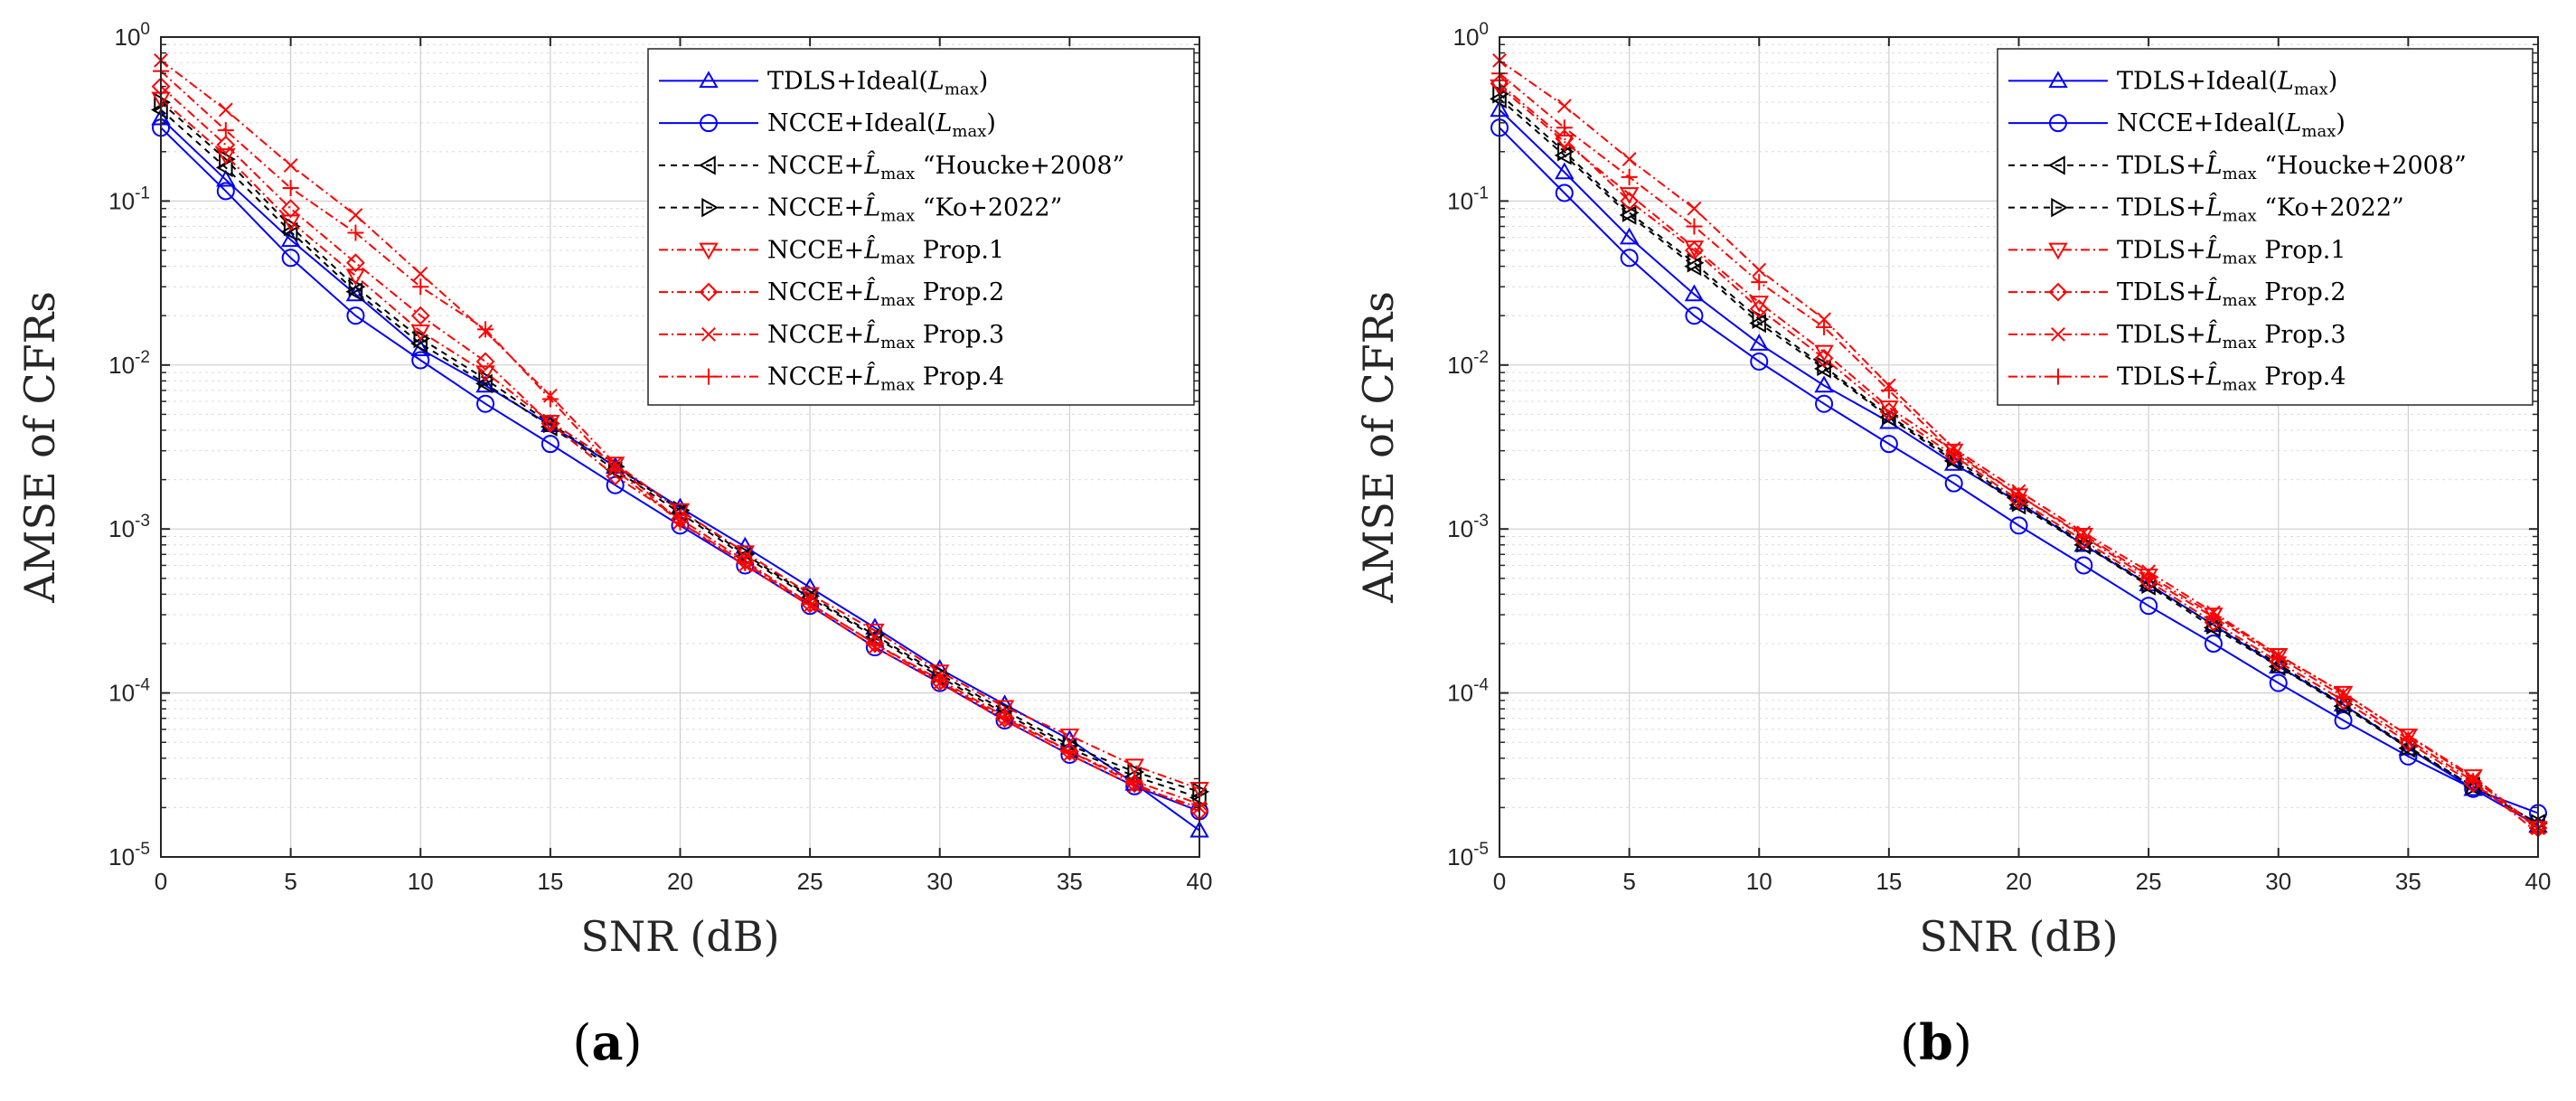  What do you see at coordinates (133, 35) in the screenshot?
I see `y-tick-label: 10⁰` at bounding box center [133, 35].